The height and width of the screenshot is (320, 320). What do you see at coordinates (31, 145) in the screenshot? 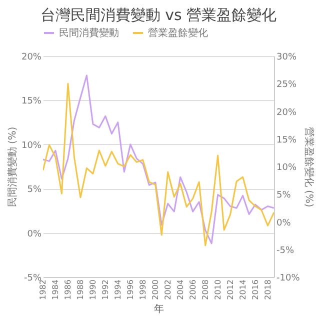
I see `y-tick-label: 10%` at bounding box center [31, 145].